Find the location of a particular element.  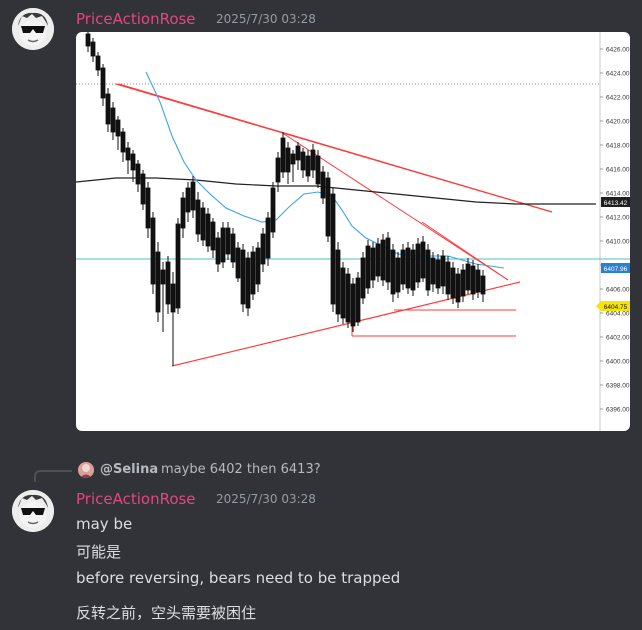

slow-moving-average is located at coordinates (336, 191).